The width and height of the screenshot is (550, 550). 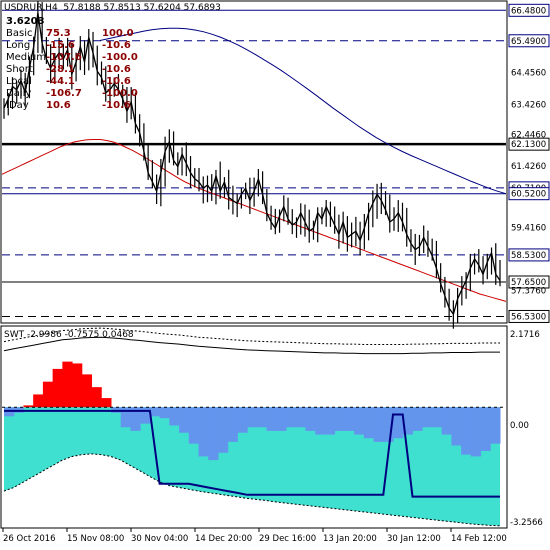 I want to click on info-row: IDay 10.6 -10.6, so click(x=72, y=106).